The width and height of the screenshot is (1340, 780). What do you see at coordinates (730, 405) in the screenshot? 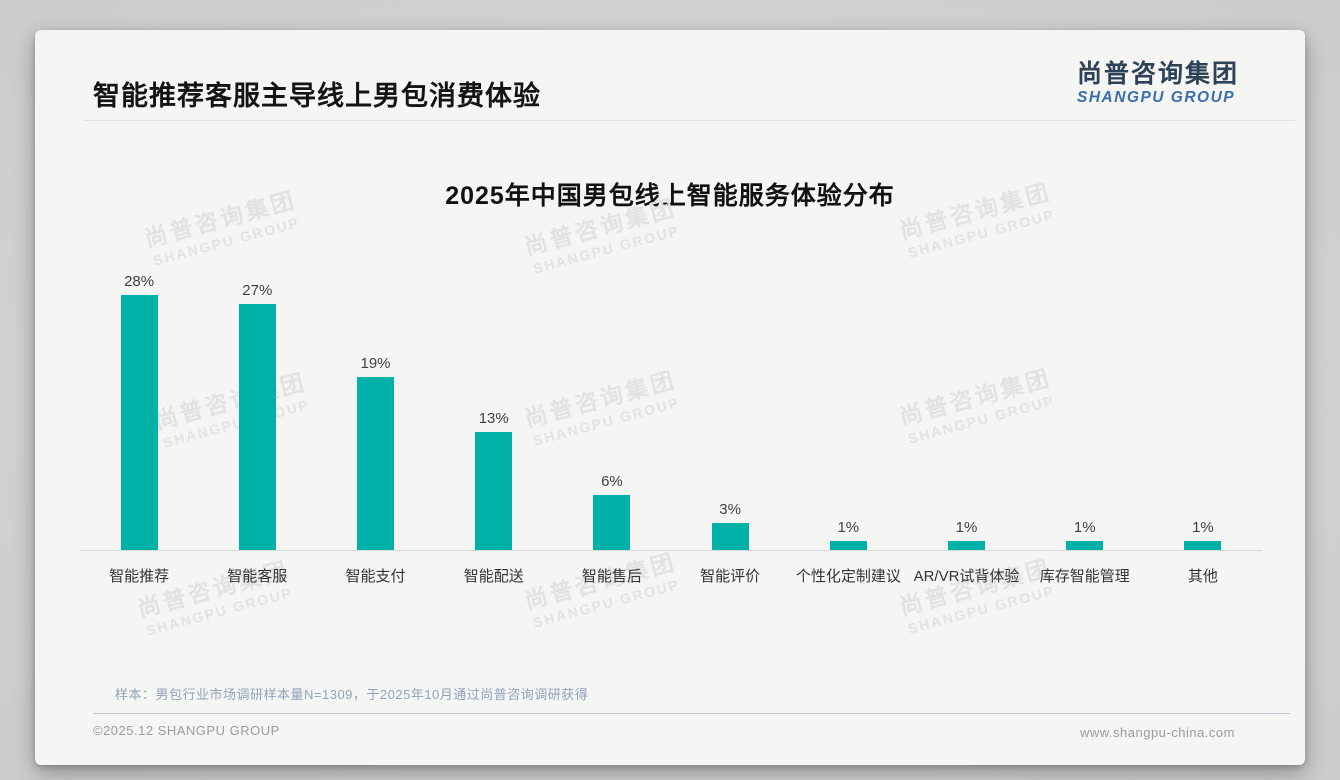
I see `bar-group: 3%` at bounding box center [730, 405].